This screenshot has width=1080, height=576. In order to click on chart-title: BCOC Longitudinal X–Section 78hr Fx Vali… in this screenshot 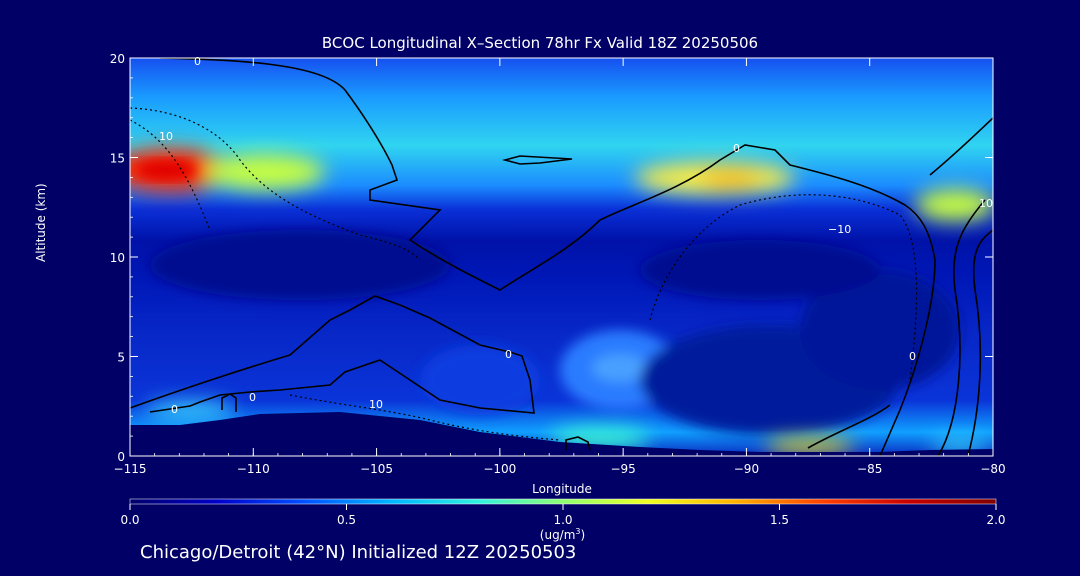, I will do `click(540, 43)`.